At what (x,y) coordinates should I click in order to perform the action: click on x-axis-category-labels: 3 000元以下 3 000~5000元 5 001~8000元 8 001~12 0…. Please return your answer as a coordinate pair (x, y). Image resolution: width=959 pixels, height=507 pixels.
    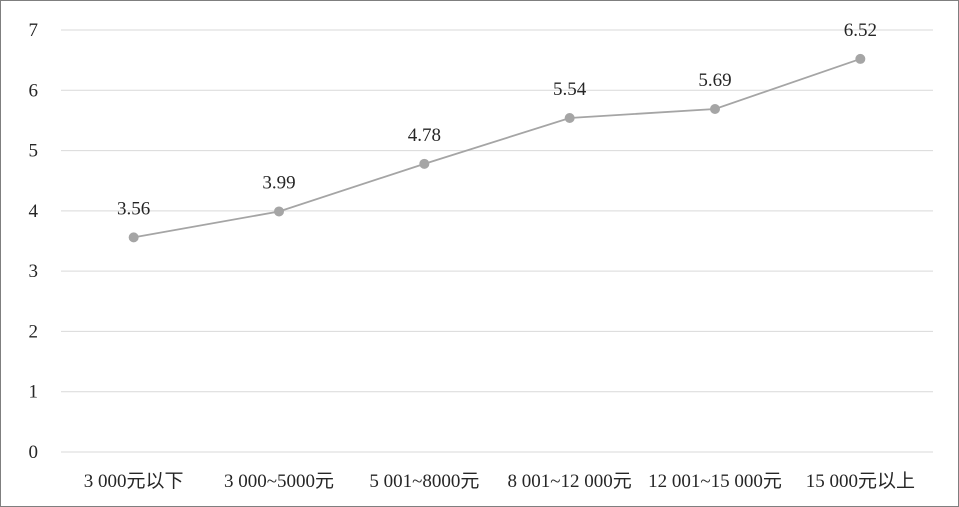
    Looking at the image, I should click on (499, 481).